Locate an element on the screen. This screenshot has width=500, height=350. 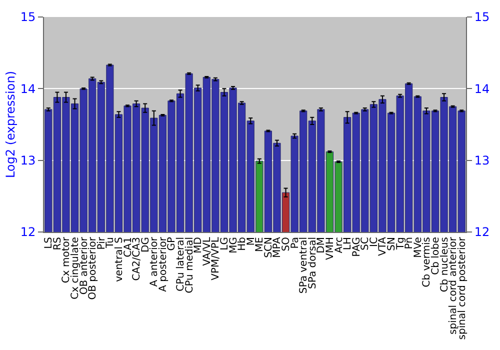
x-tick-label: DG is located at coordinates (146, 244).